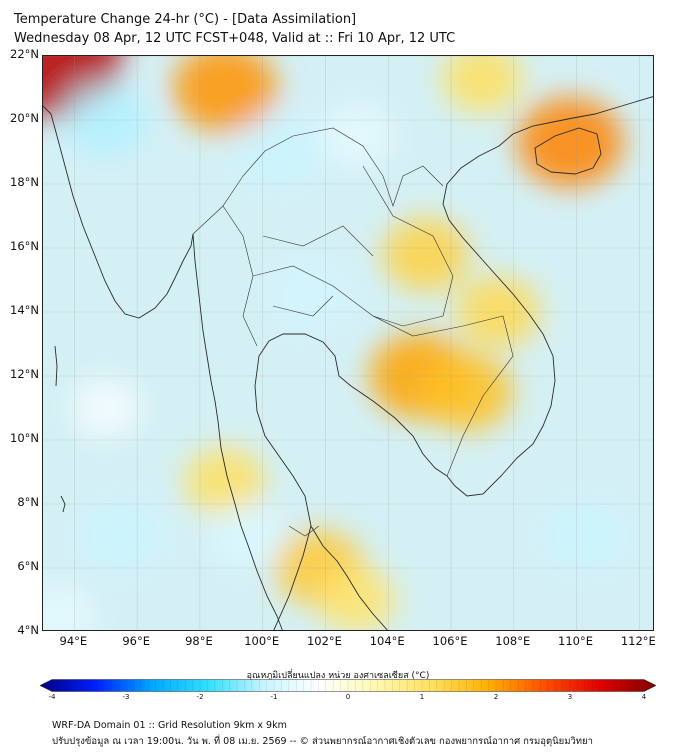 This screenshot has width=676, height=756. What do you see at coordinates (24, 374) in the screenshot?
I see `latitude-label: 12°N` at bounding box center [24, 374].